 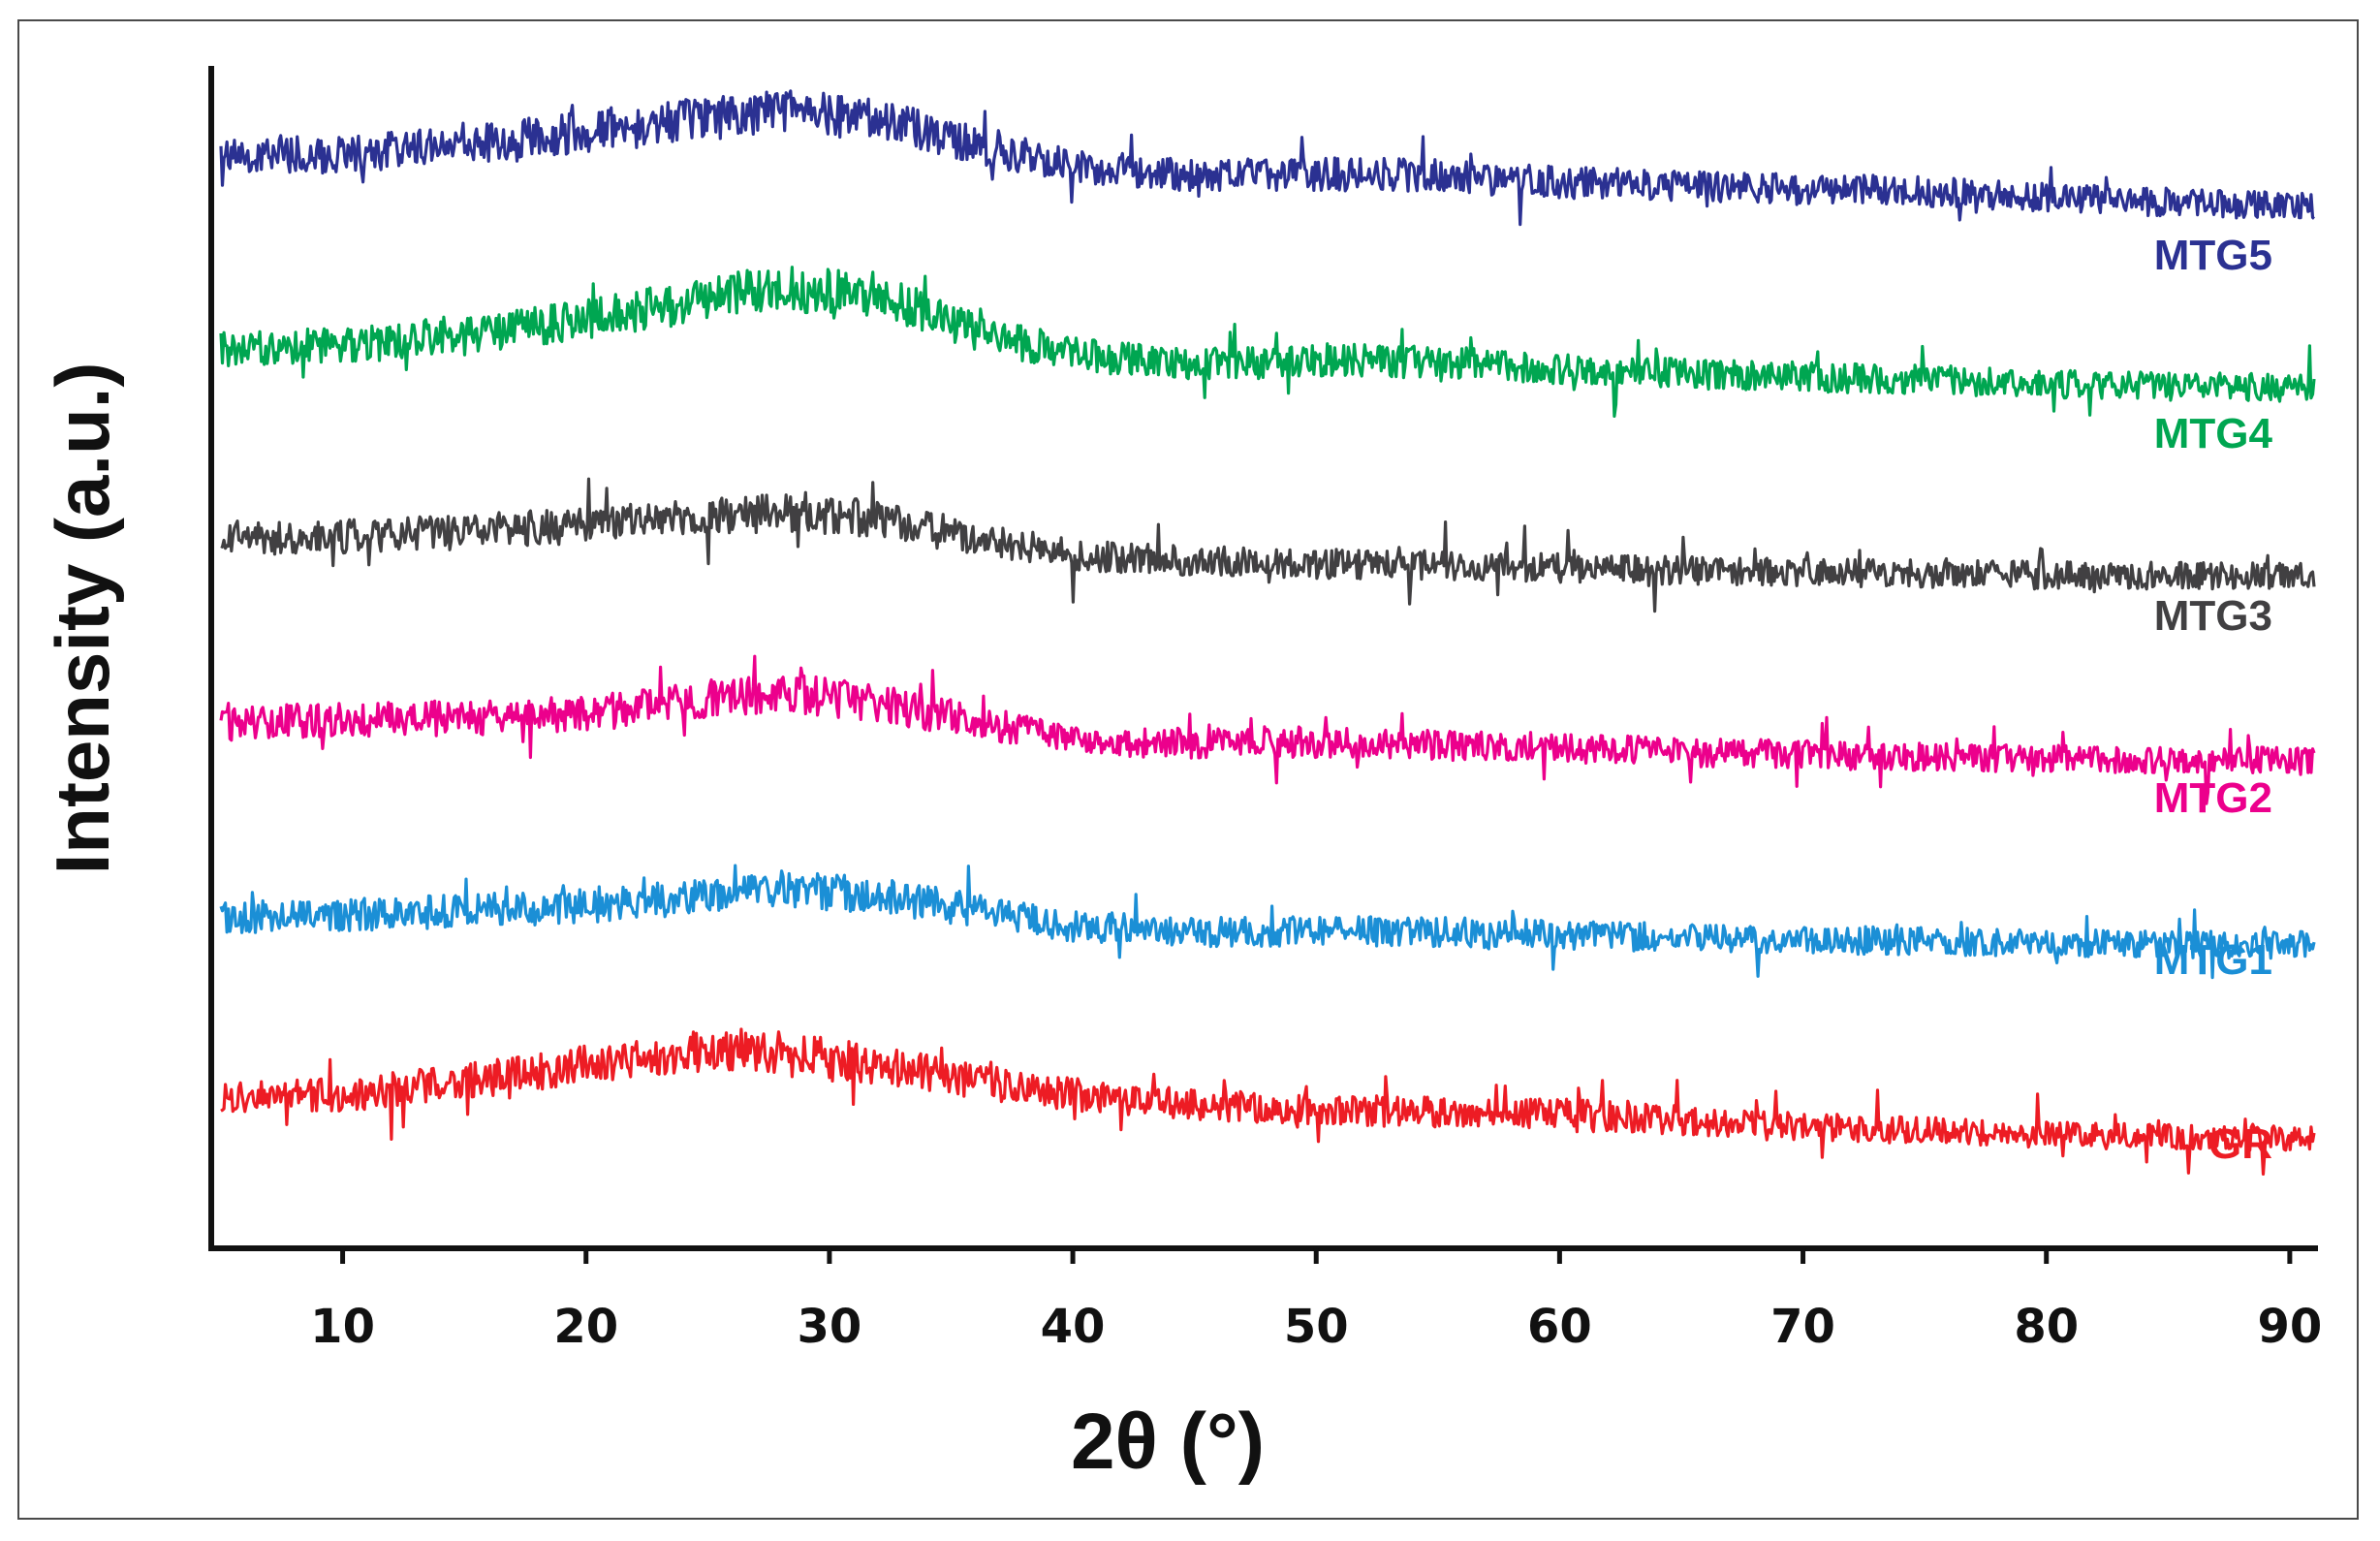 What do you see at coordinates (2213, 616) in the screenshot?
I see `series-label-mtg3: MTG3` at bounding box center [2213, 616].